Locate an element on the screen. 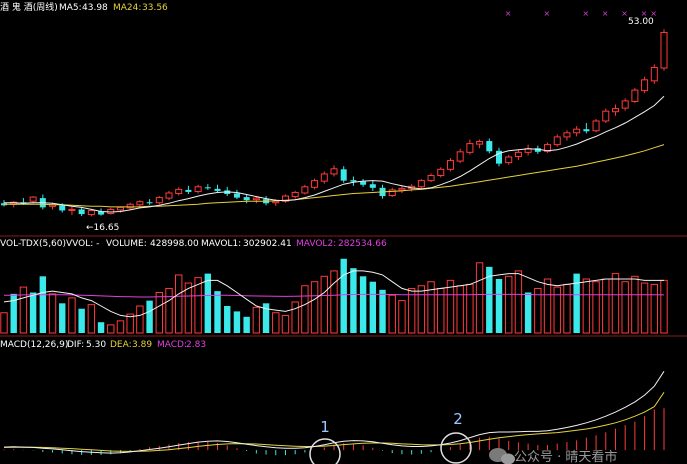  low-price-label: ←16.65 is located at coordinates (102, 228).